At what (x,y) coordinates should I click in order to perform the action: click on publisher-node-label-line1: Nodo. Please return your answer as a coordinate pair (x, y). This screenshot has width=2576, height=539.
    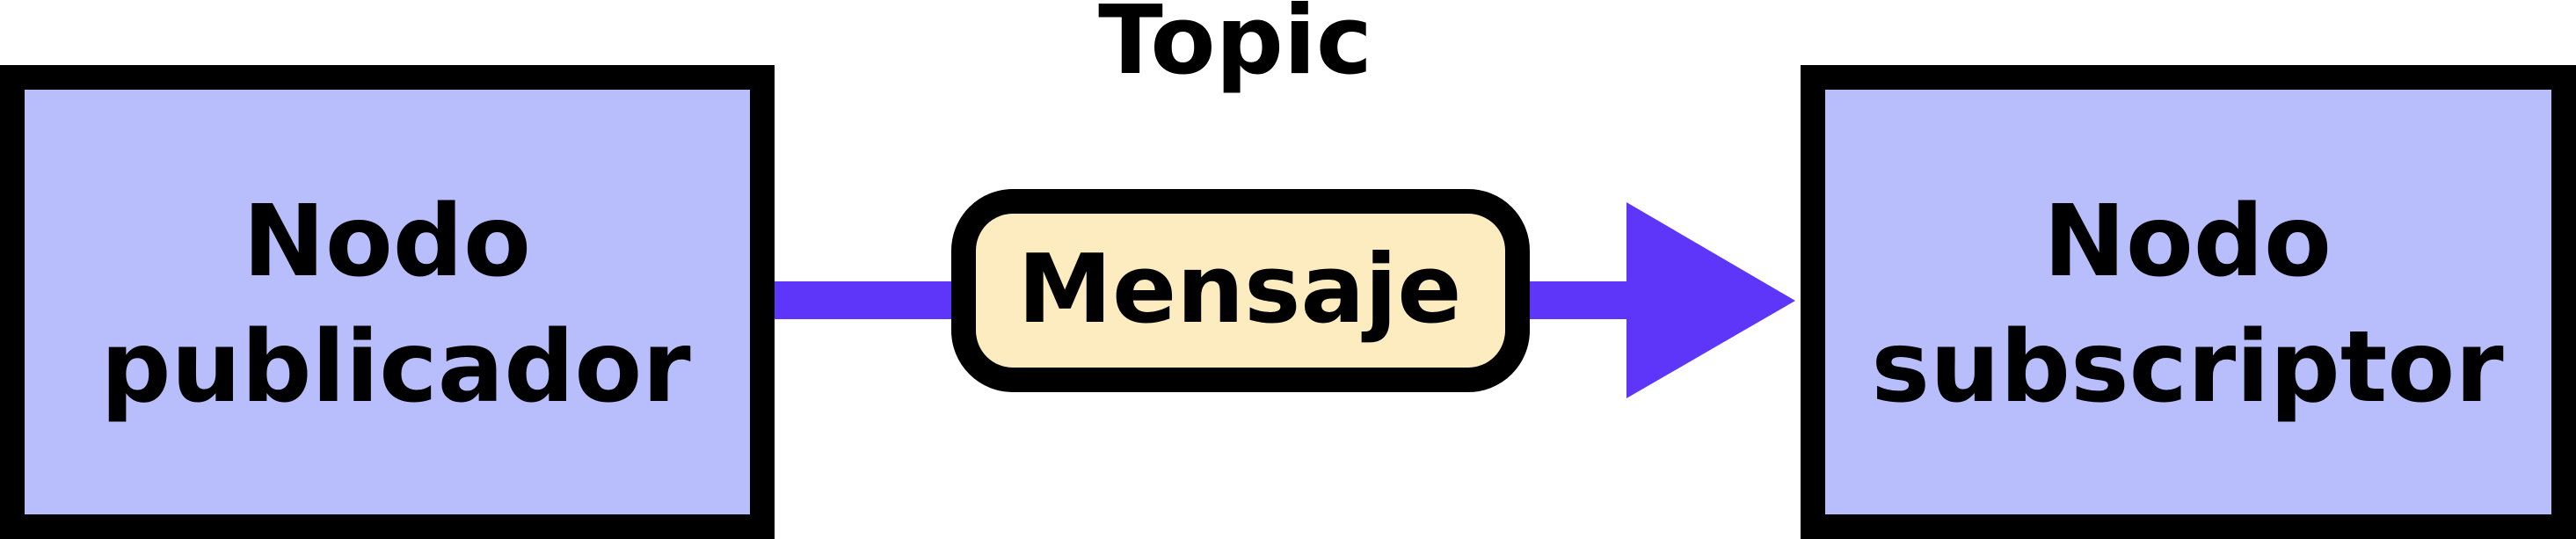
    Looking at the image, I should click on (387, 242).